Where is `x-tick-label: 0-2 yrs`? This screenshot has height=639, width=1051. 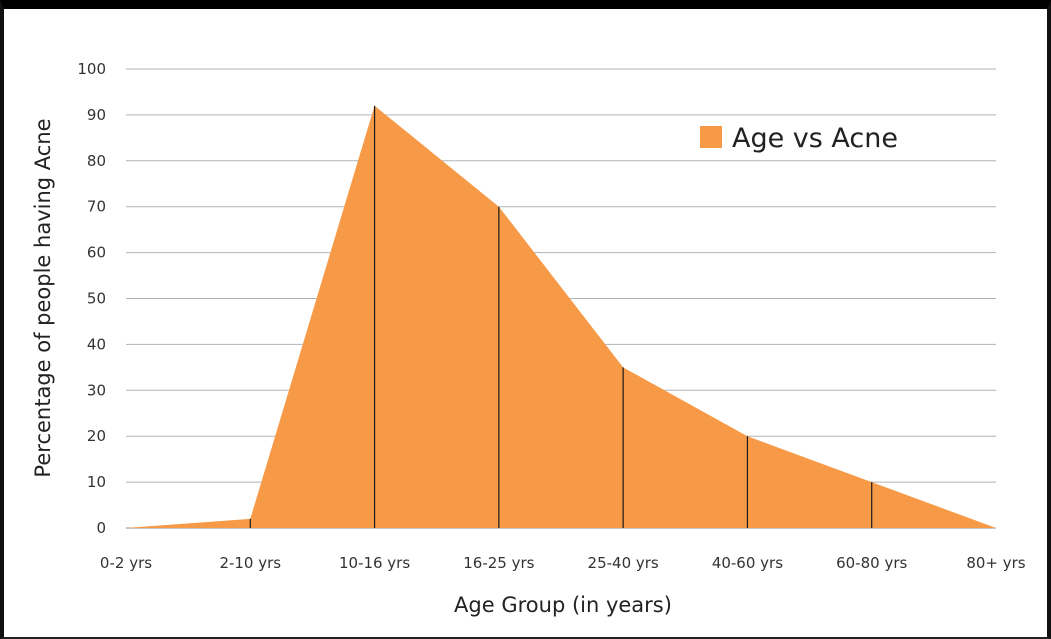 x-tick-label: 0-2 yrs is located at coordinates (126, 563).